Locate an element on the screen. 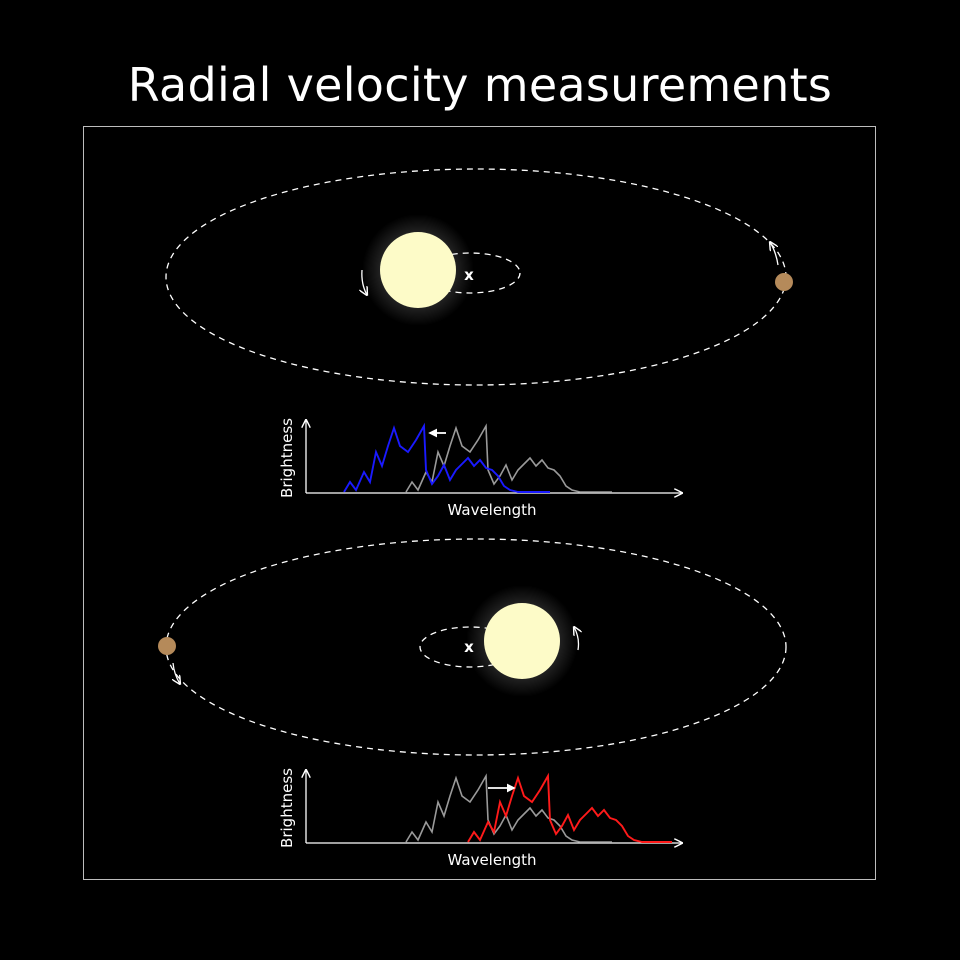 The image size is (960, 960). page-title: Radial velocity measurements is located at coordinates (480, 85).